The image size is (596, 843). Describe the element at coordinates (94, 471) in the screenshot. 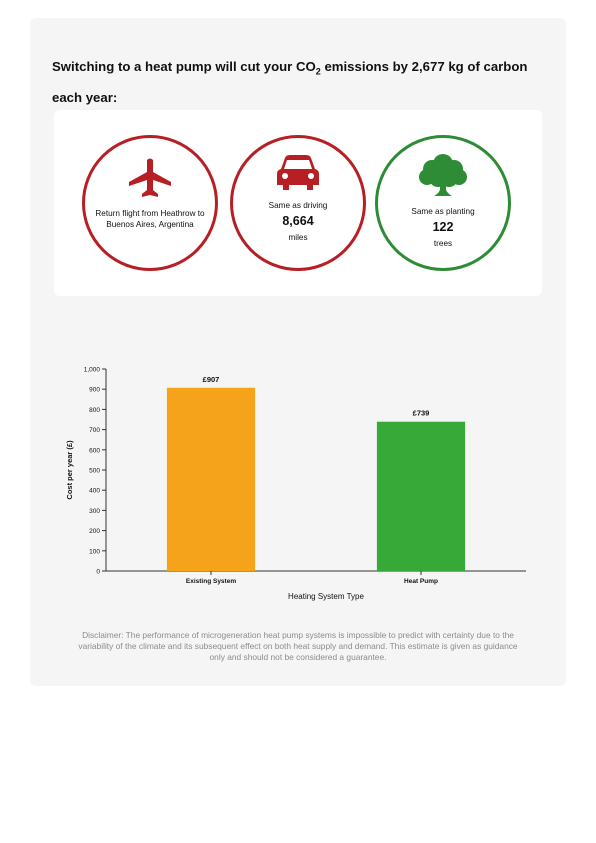

I see `y-tick-label: 500` at that location.